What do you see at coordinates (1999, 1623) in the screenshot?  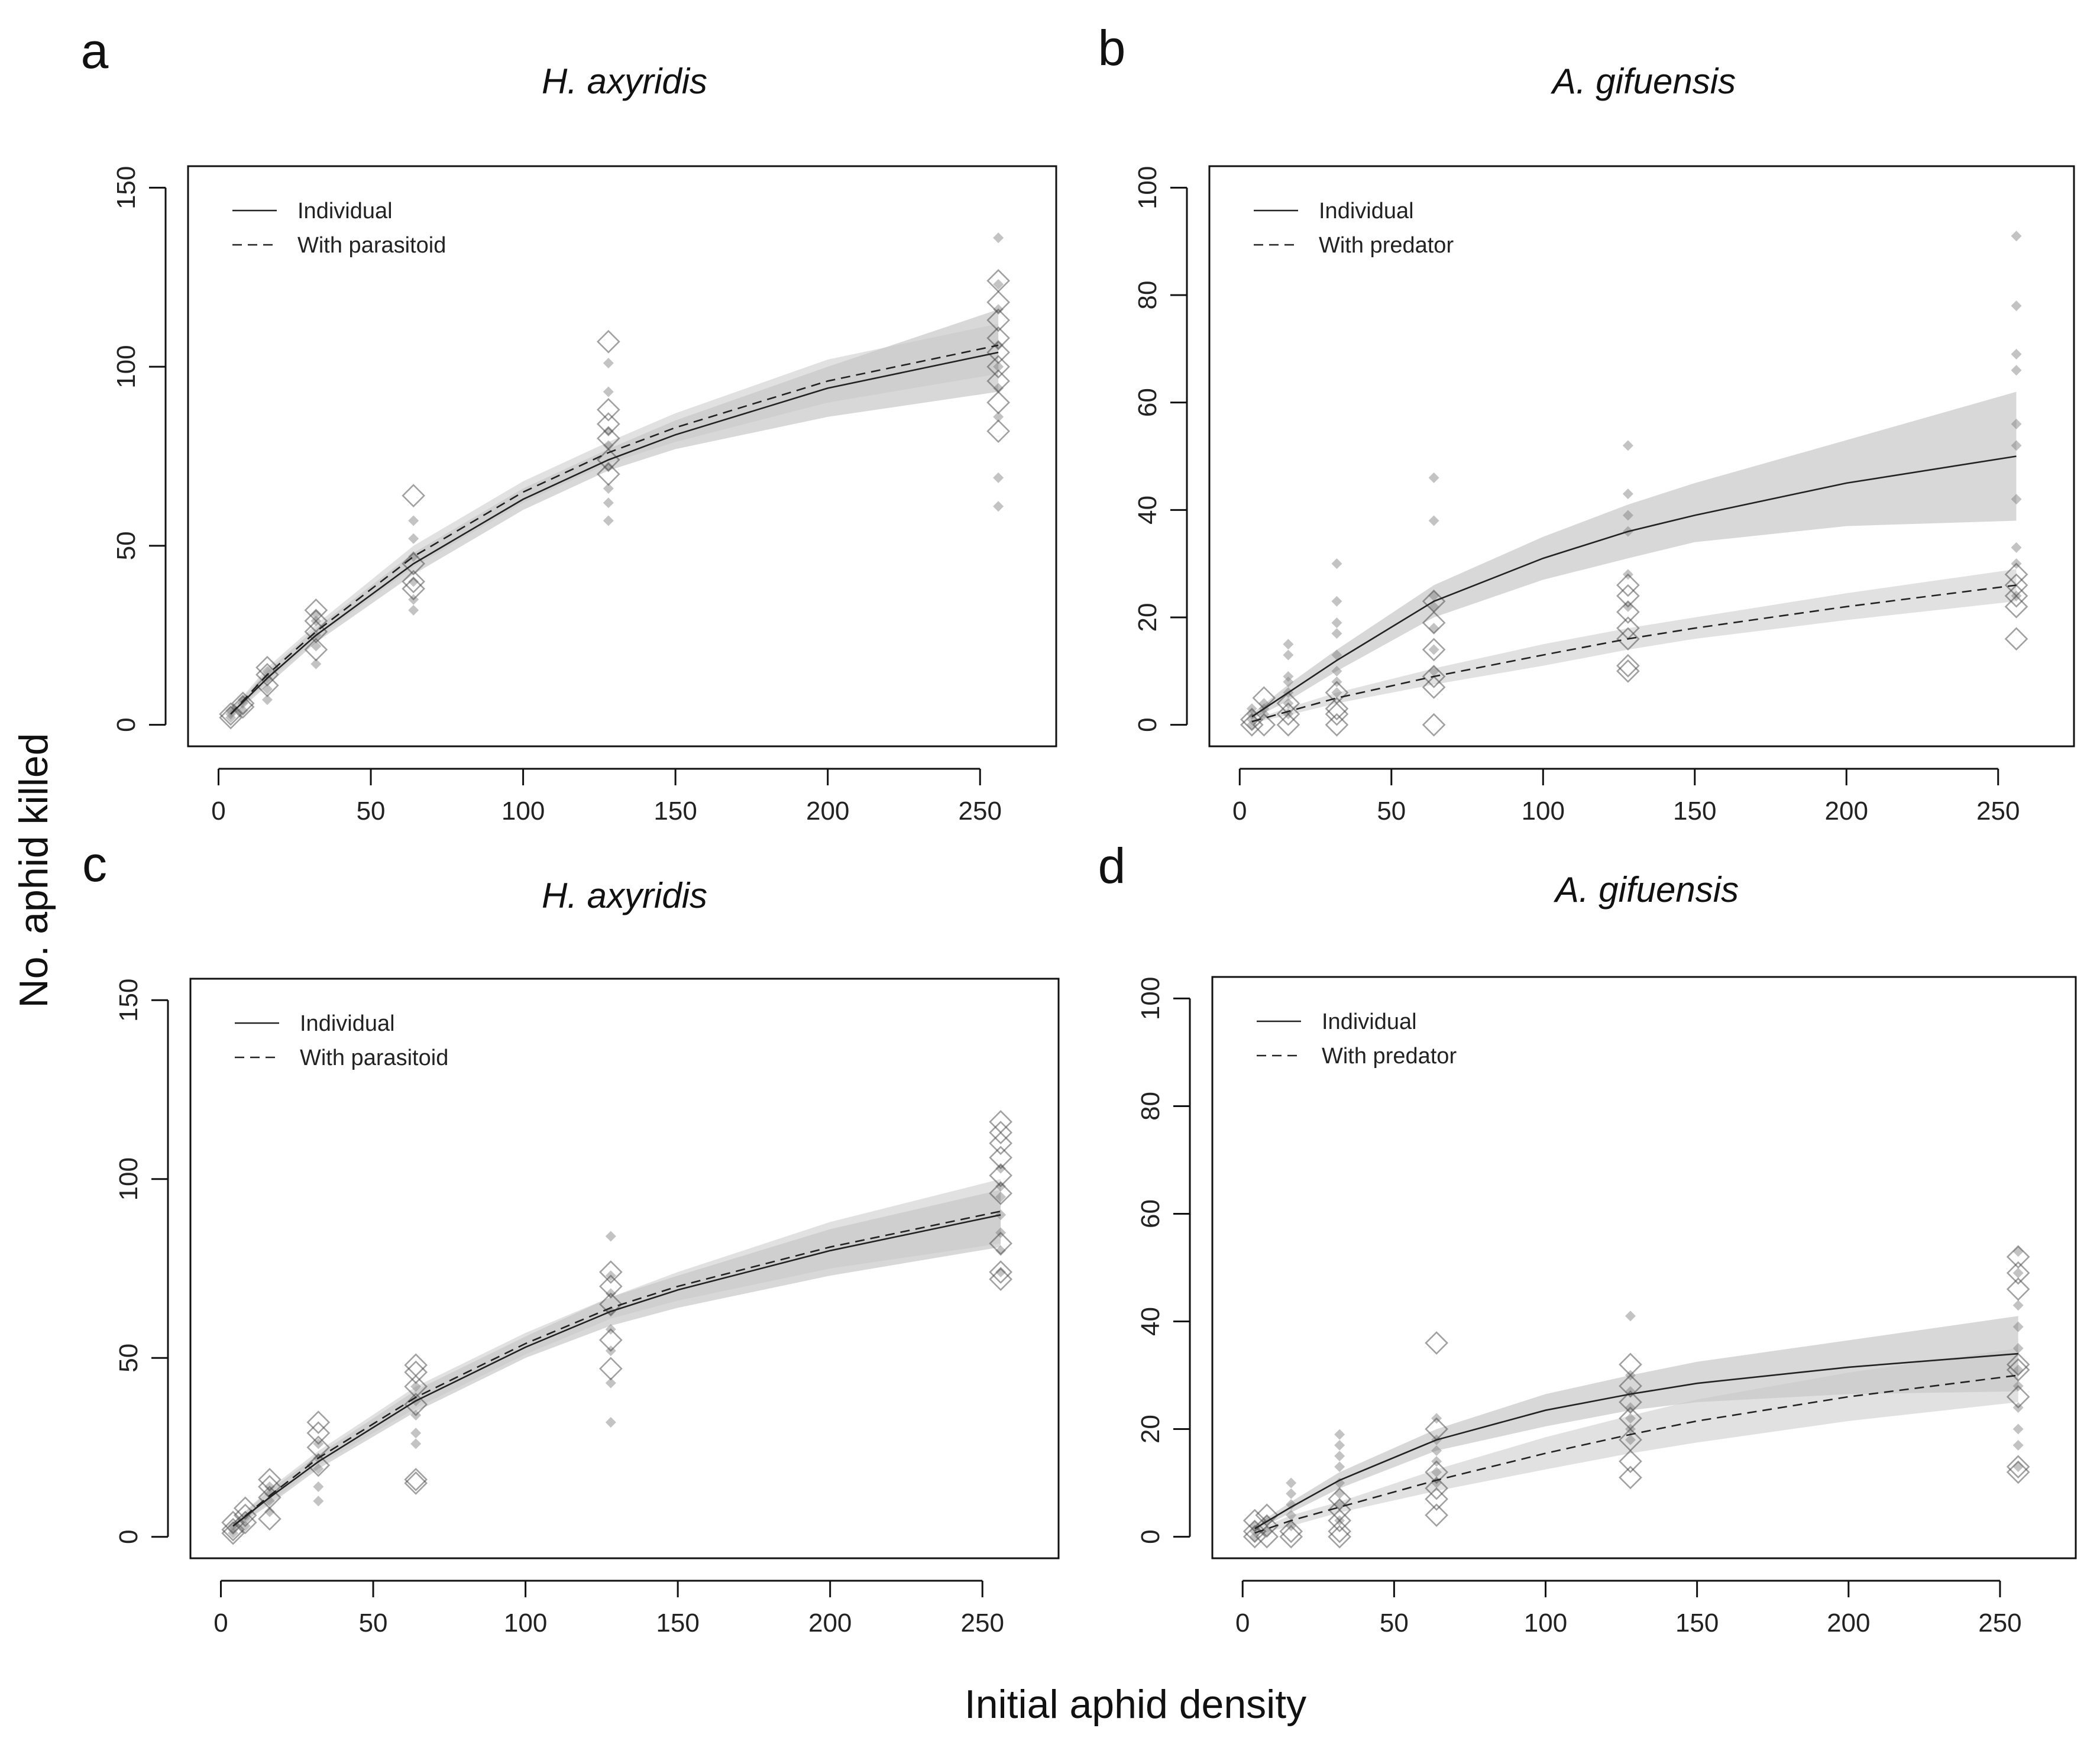 I see `x-tick-label: 250` at bounding box center [1999, 1623].